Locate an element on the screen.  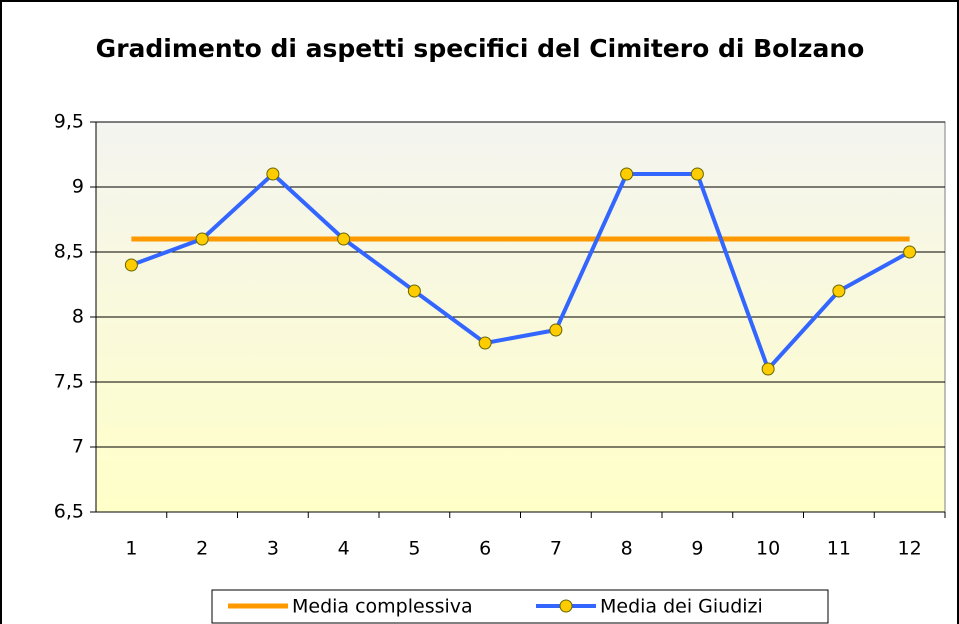
x-tick-label: 5 is located at coordinates (414, 549).